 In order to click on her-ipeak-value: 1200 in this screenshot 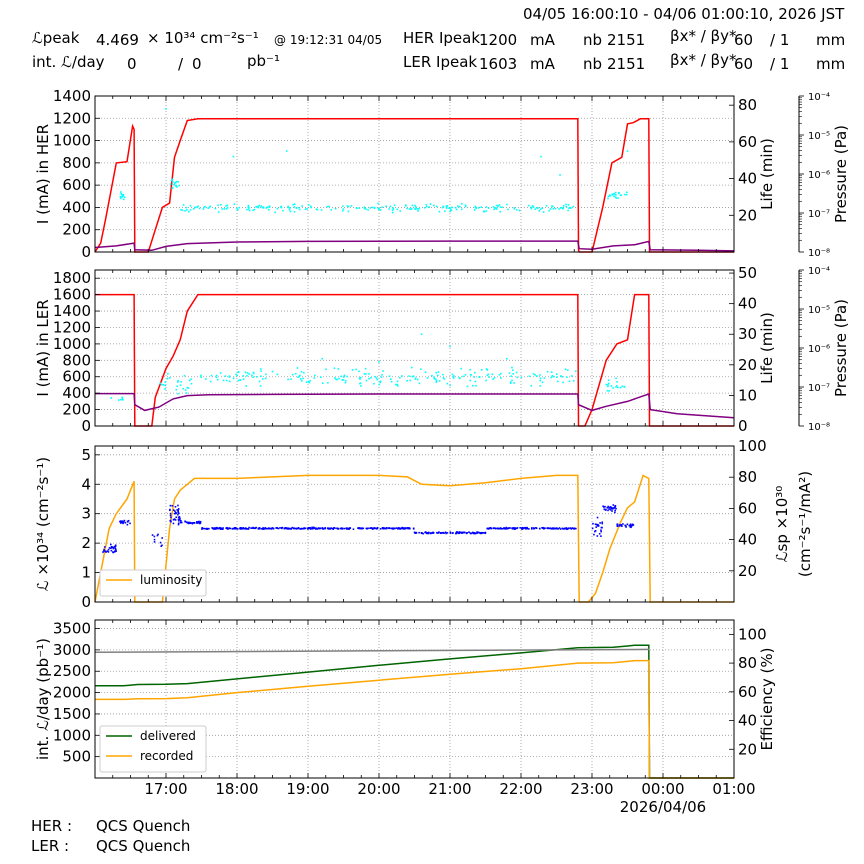, I will do `click(498, 40)`.